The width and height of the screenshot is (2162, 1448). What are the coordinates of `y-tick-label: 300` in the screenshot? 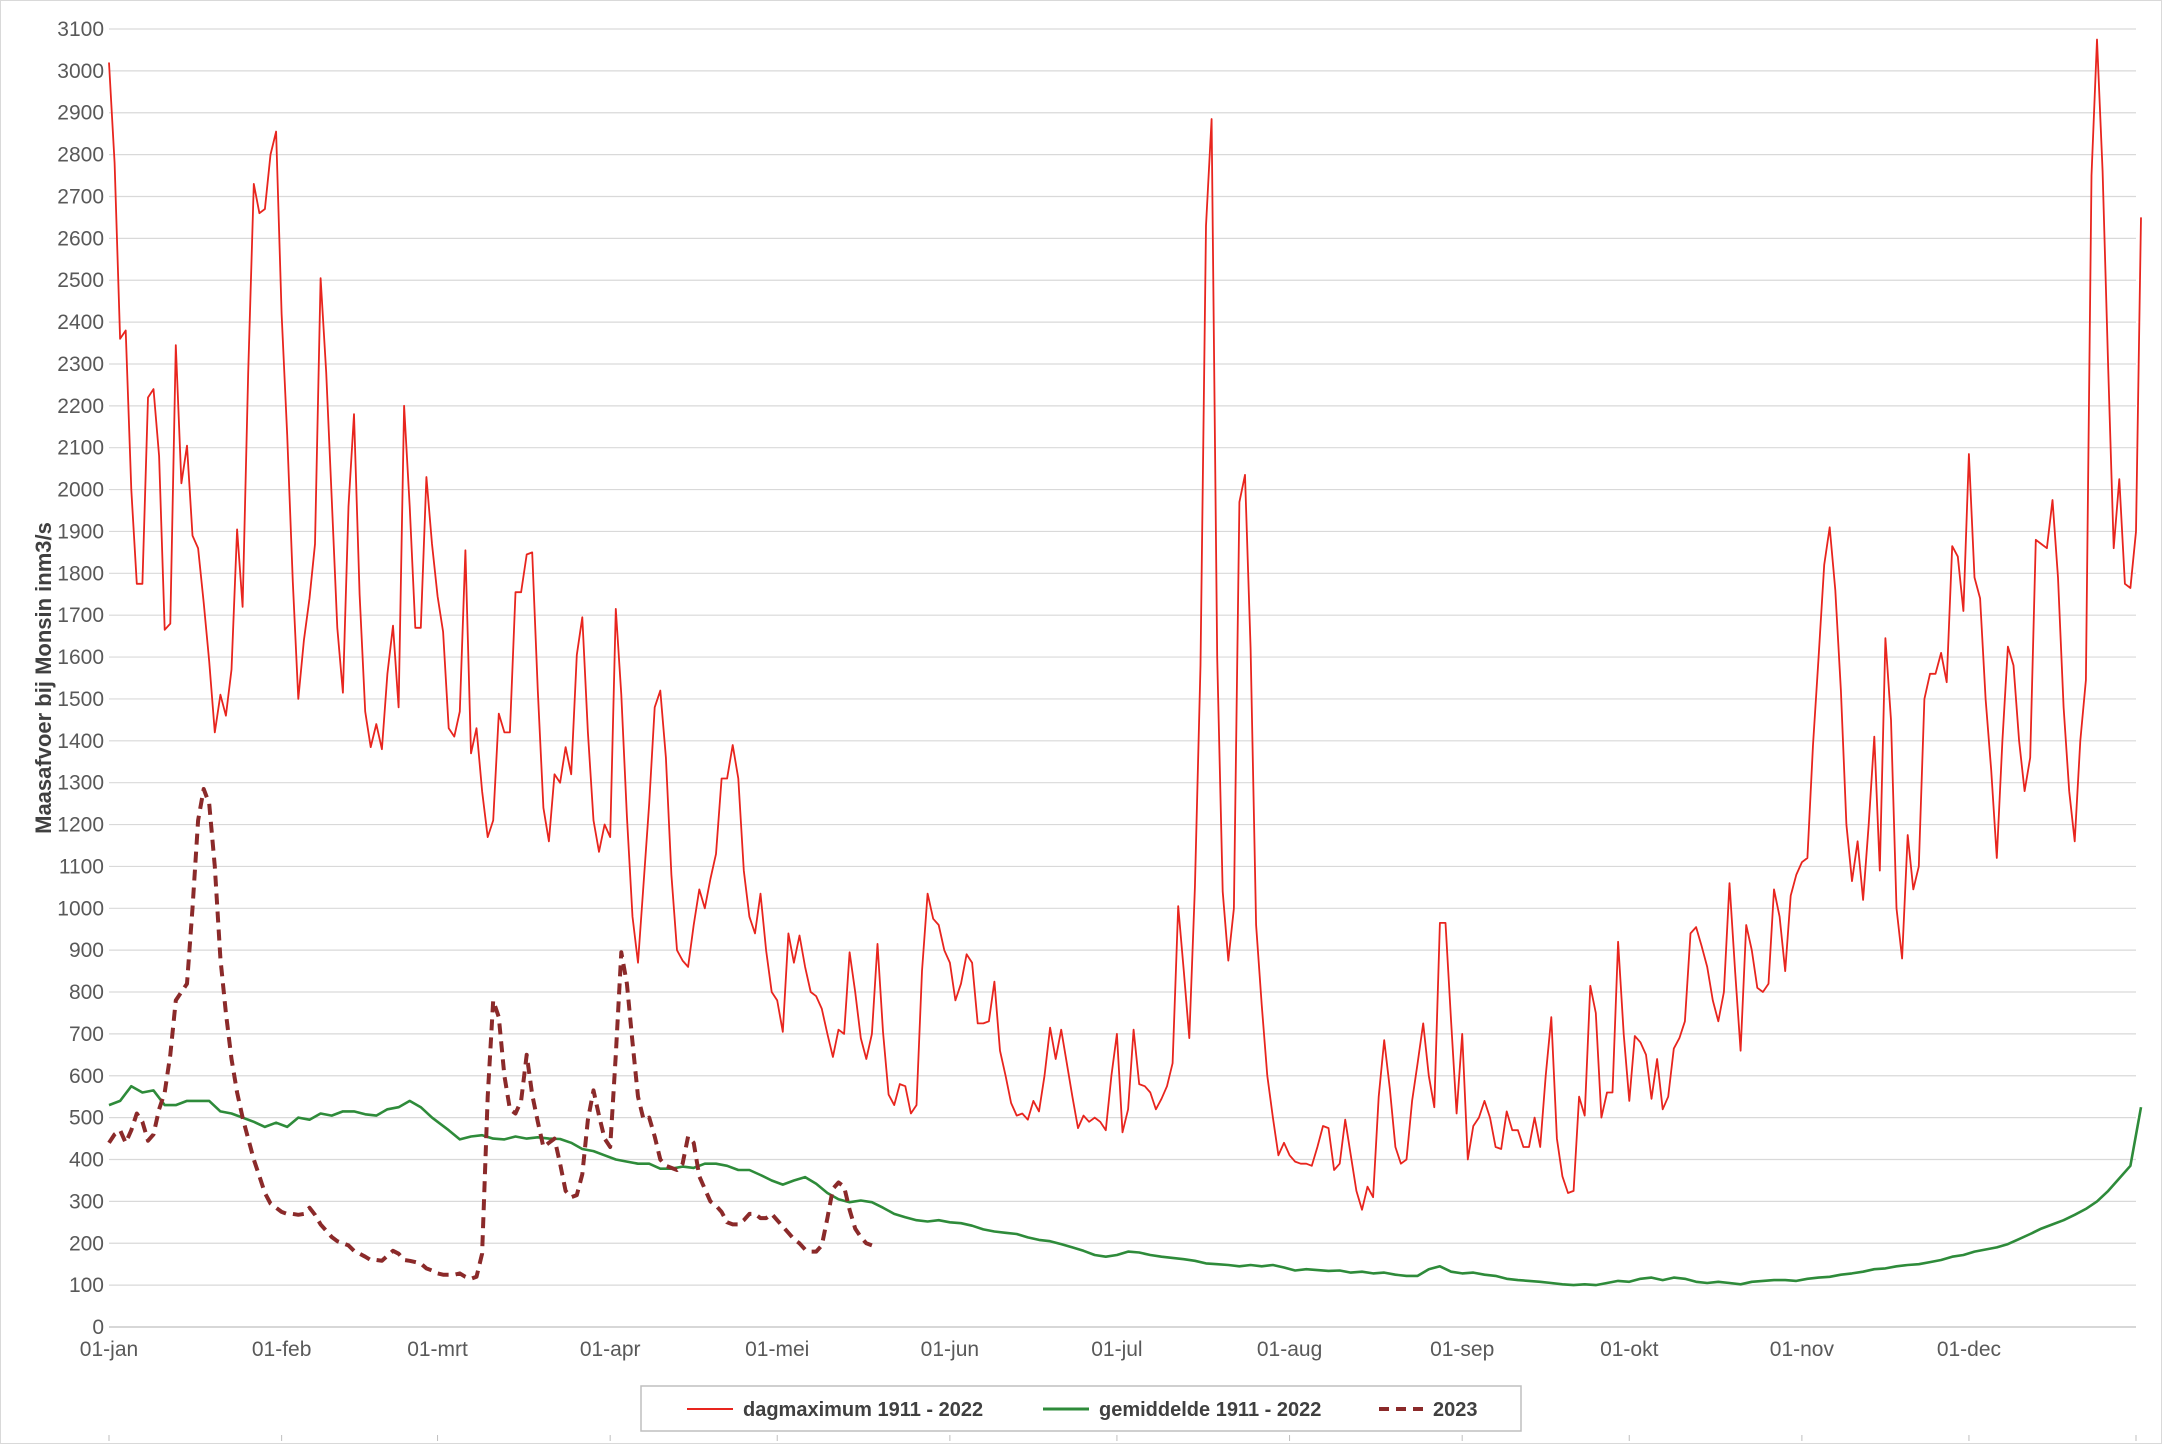 It's located at (86, 1201).